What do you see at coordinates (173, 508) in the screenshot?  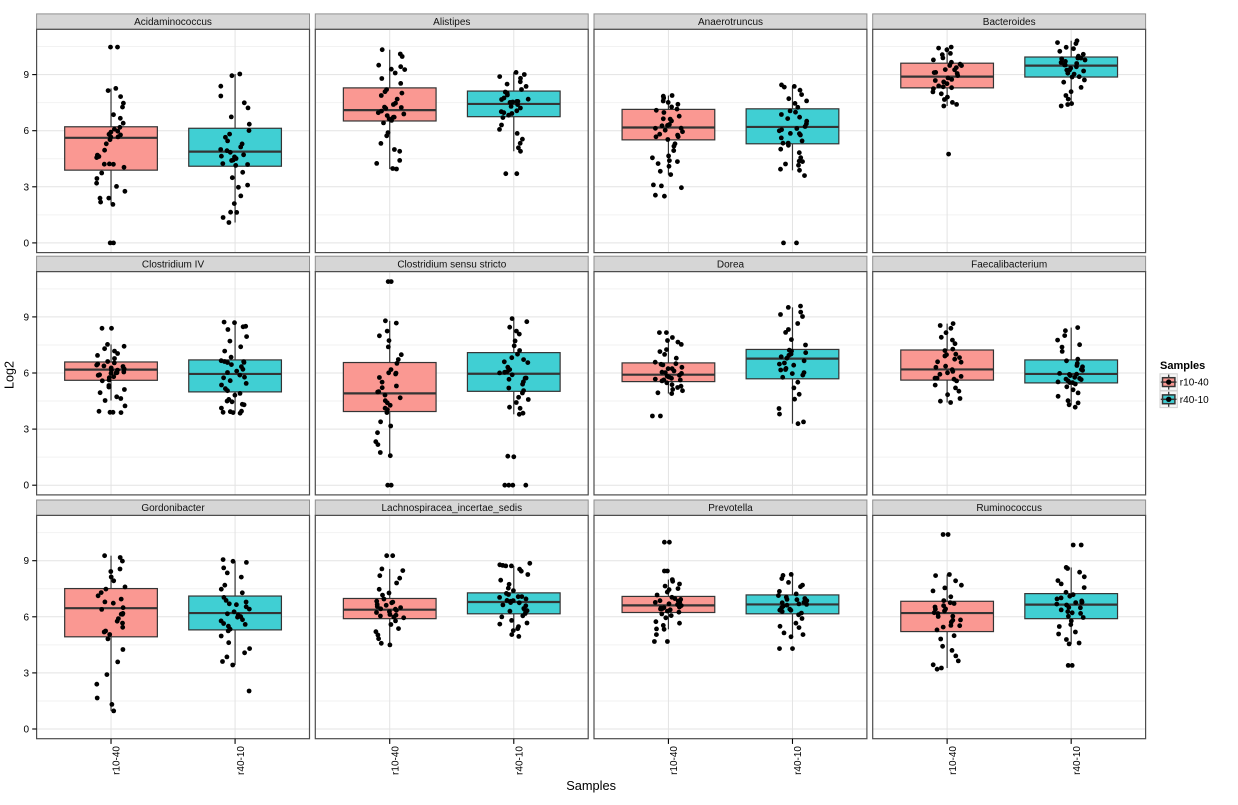 I see `svg-text: Gordonibacter` at bounding box center [173, 508].